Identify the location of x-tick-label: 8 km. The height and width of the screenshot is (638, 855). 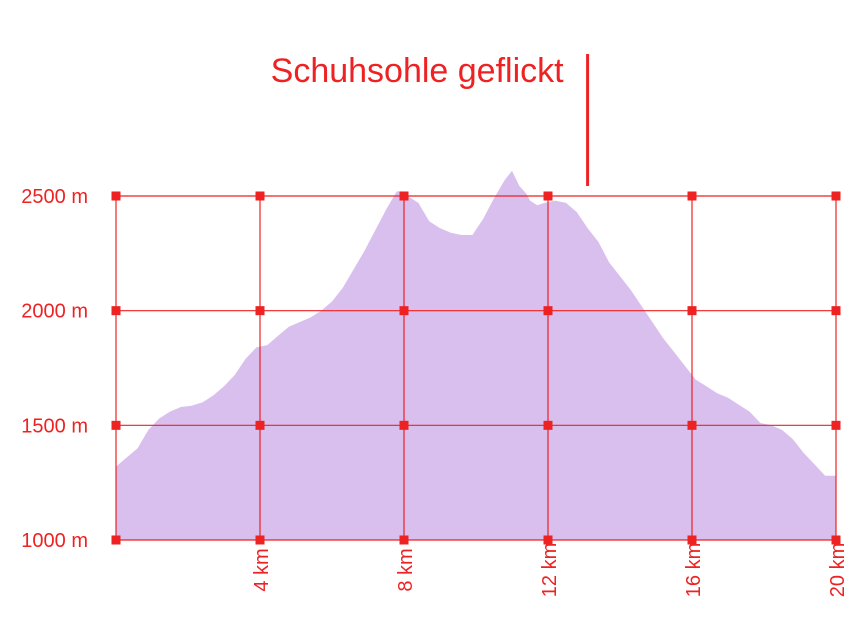
(406, 569).